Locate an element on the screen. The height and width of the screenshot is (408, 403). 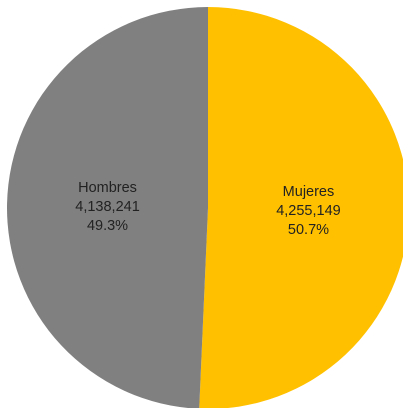
data-label-hombres: Hombres 4,138,241 49.3% is located at coordinates (107, 207).